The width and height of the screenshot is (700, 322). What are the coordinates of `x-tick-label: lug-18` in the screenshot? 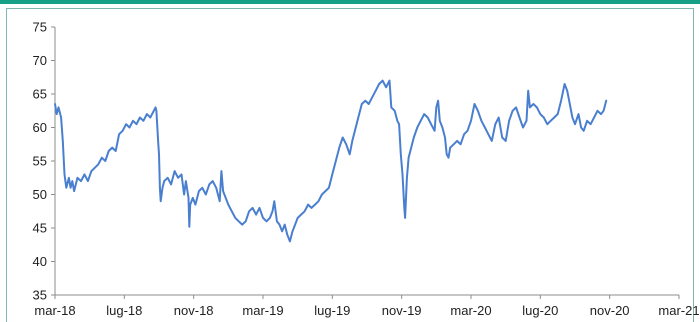 It's located at (124, 310).